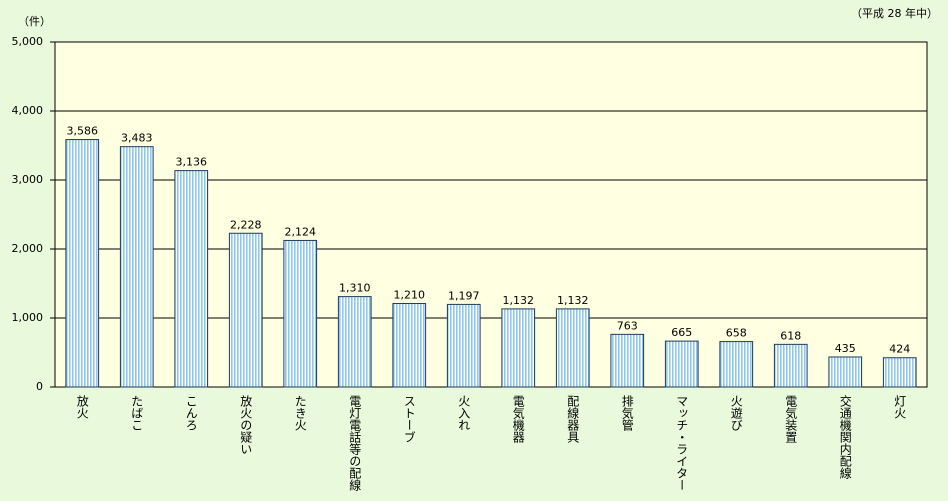 Image resolution: width=948 pixels, height=501 pixels. Describe the element at coordinates (34, 21) in the screenshot. I see `y-axis-label: （件）` at that location.